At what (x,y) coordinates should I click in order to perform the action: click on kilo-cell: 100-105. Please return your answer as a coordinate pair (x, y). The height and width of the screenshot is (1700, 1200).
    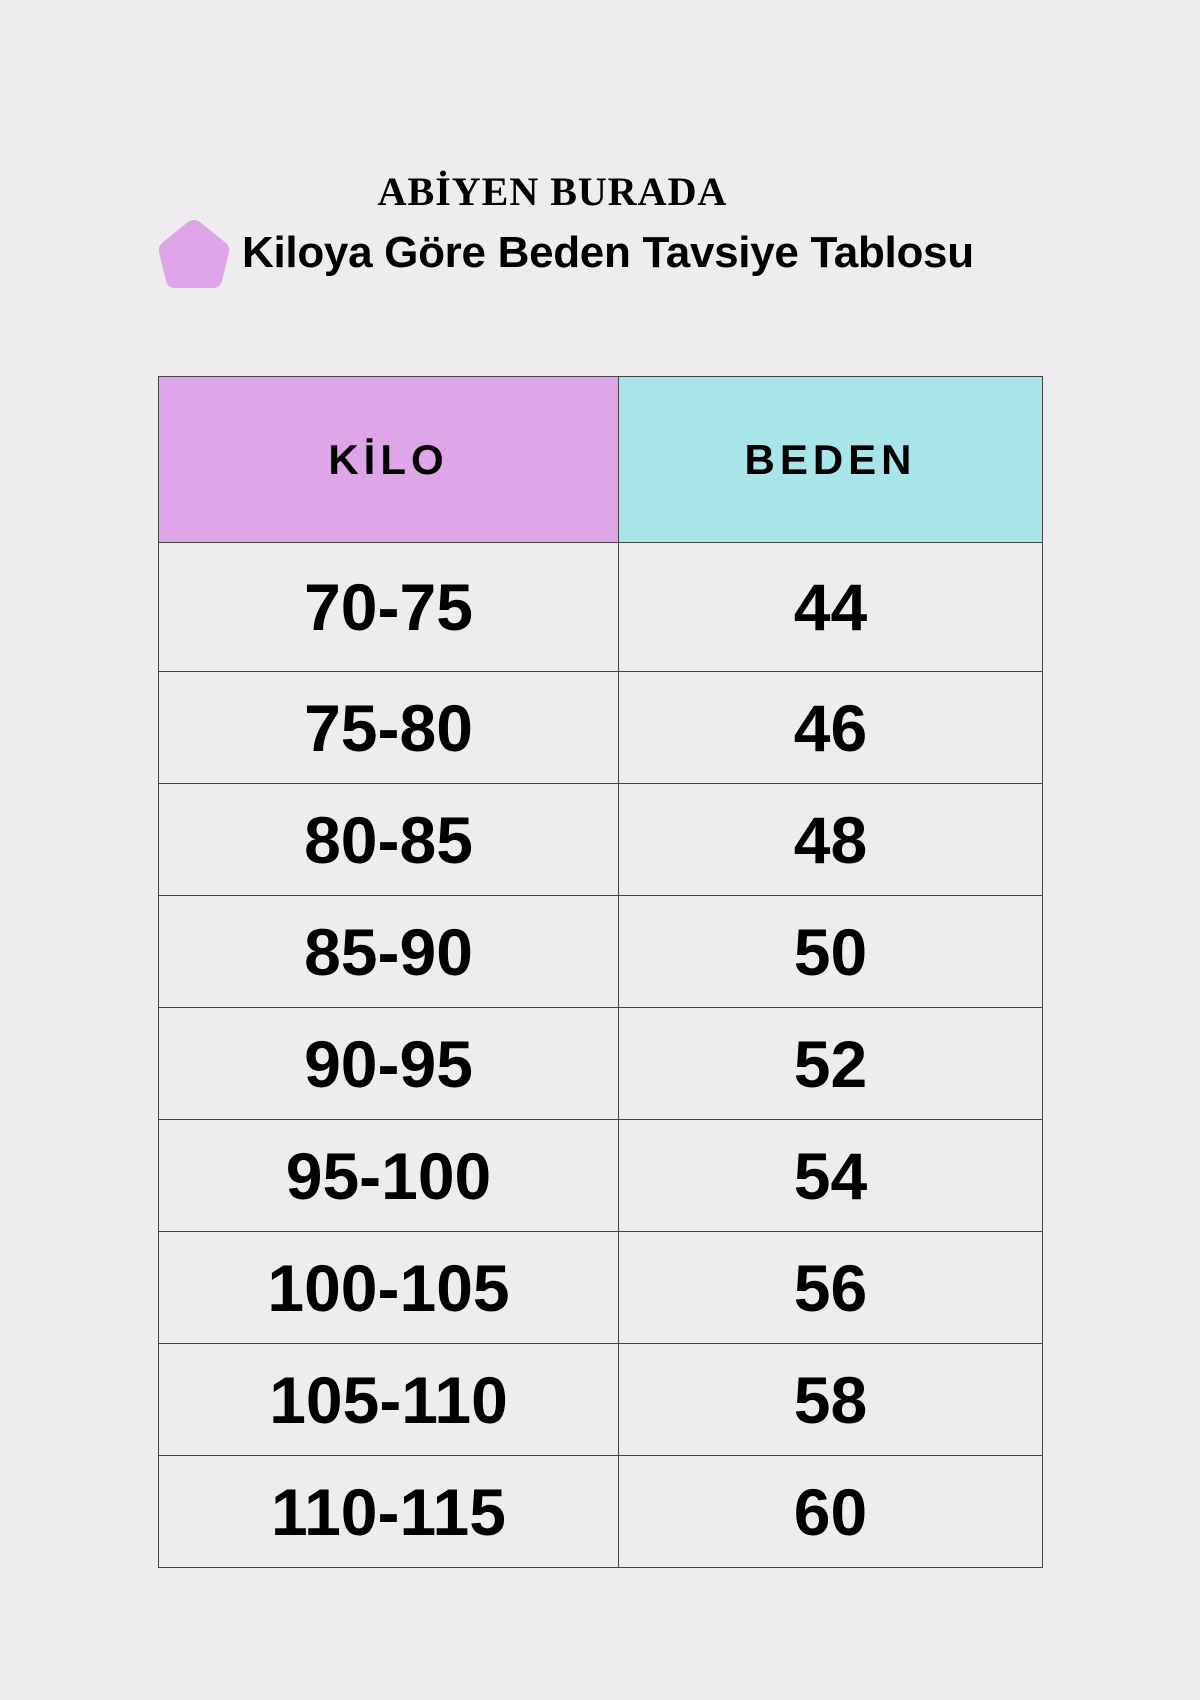
    Looking at the image, I should click on (388, 1287).